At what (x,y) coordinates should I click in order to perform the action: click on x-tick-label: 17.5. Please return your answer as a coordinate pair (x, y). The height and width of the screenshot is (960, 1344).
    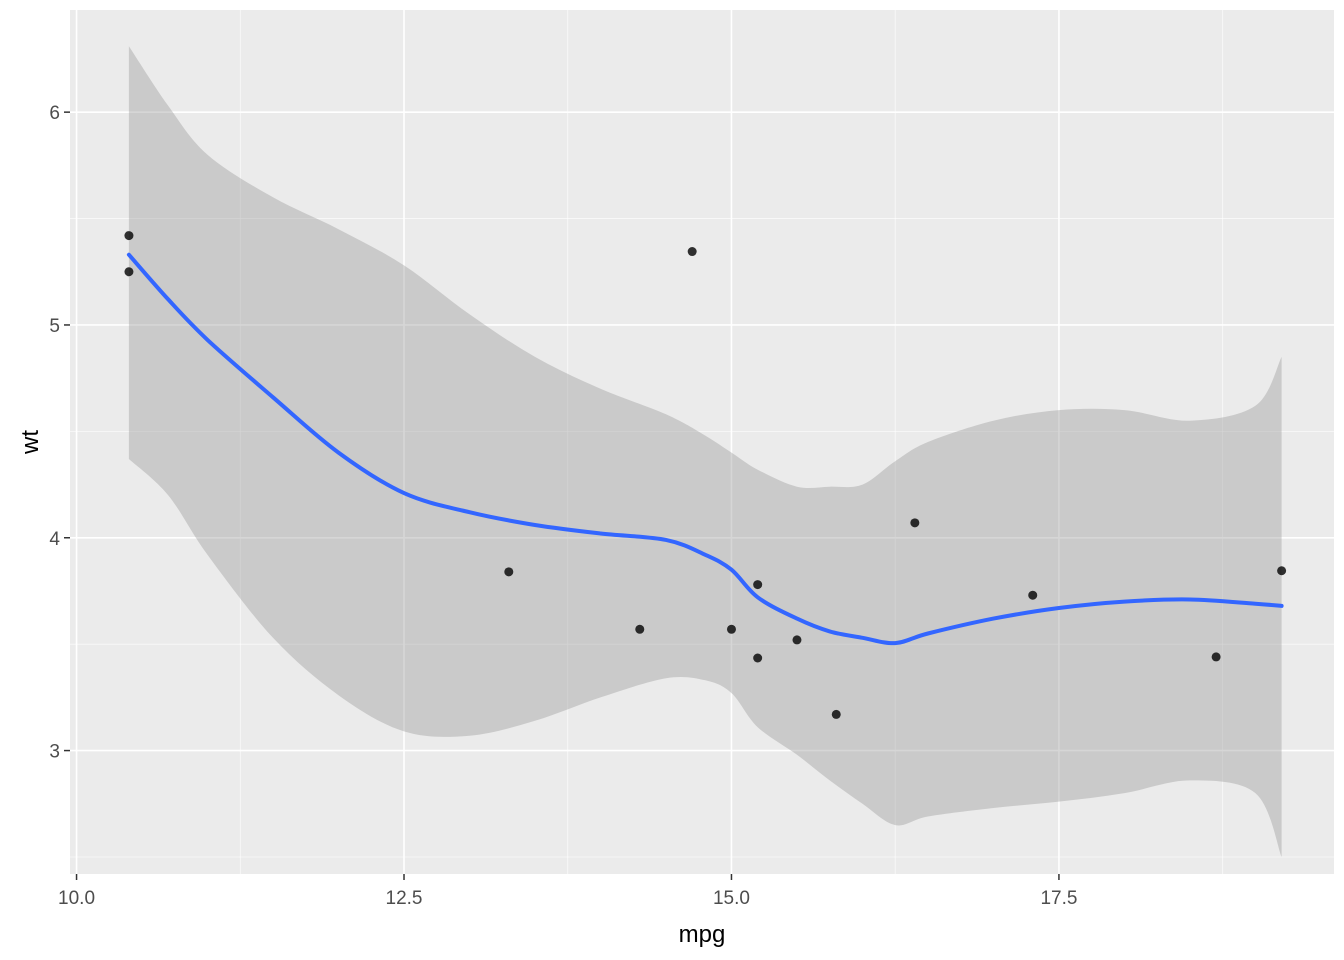
    Looking at the image, I should click on (1058, 898).